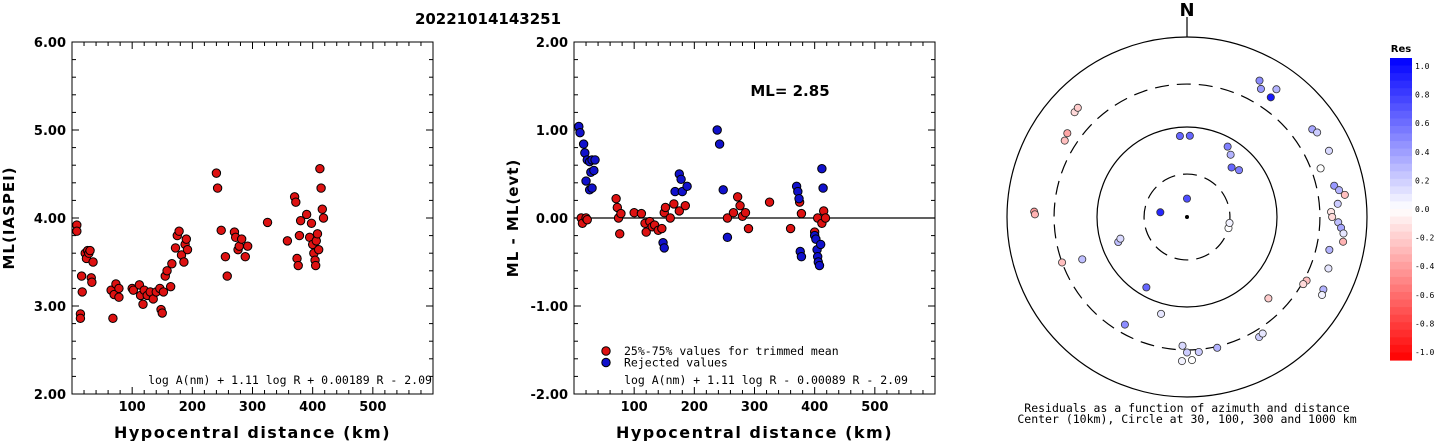 Image resolution: width=1437 pixels, height=441 pixels. Describe the element at coordinates (606, 362) in the screenshot. I see `legend-marker` at that location.